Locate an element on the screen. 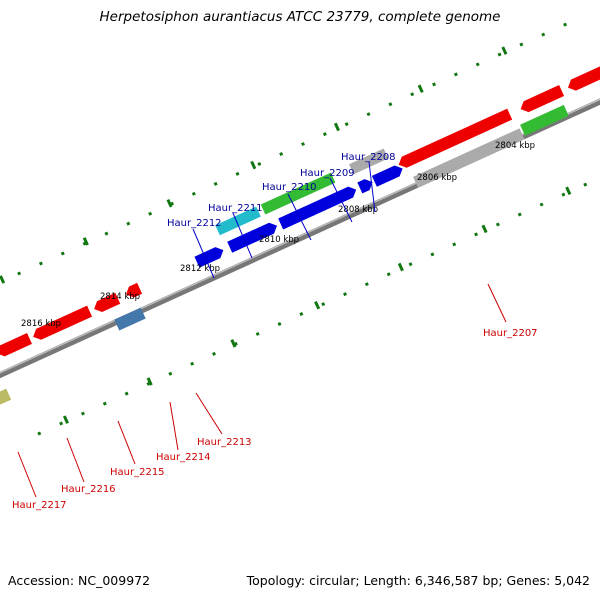  gene-label-haur-2209: Haur_2209 is located at coordinates (327, 173).